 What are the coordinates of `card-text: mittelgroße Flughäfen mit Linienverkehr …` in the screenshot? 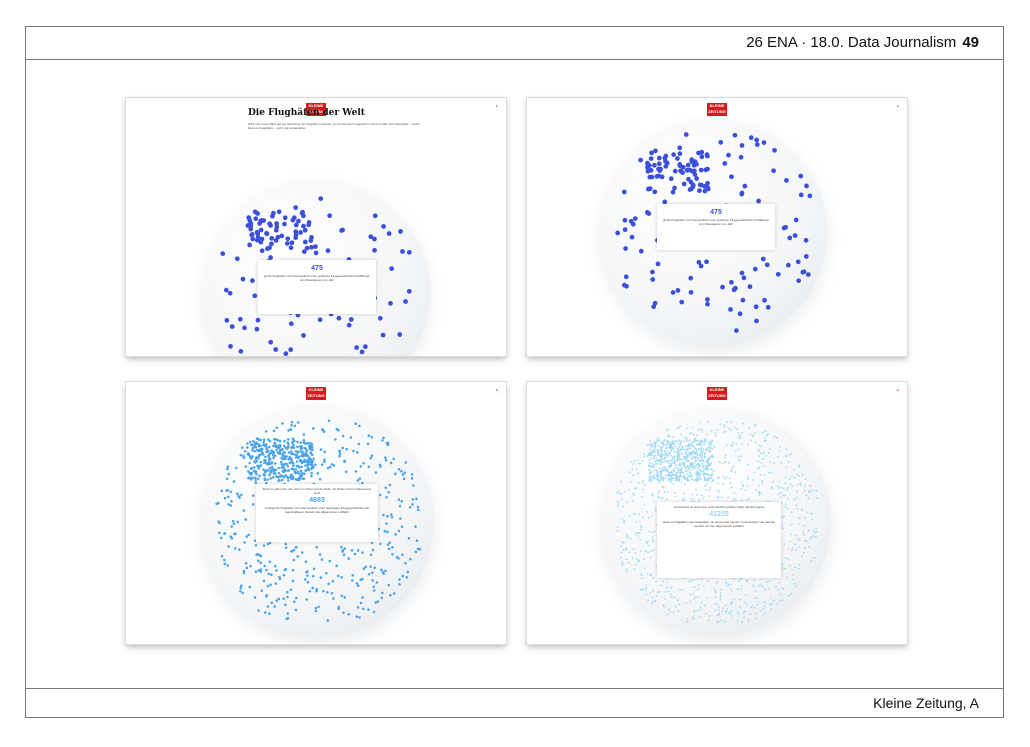 It's located at (317, 510).